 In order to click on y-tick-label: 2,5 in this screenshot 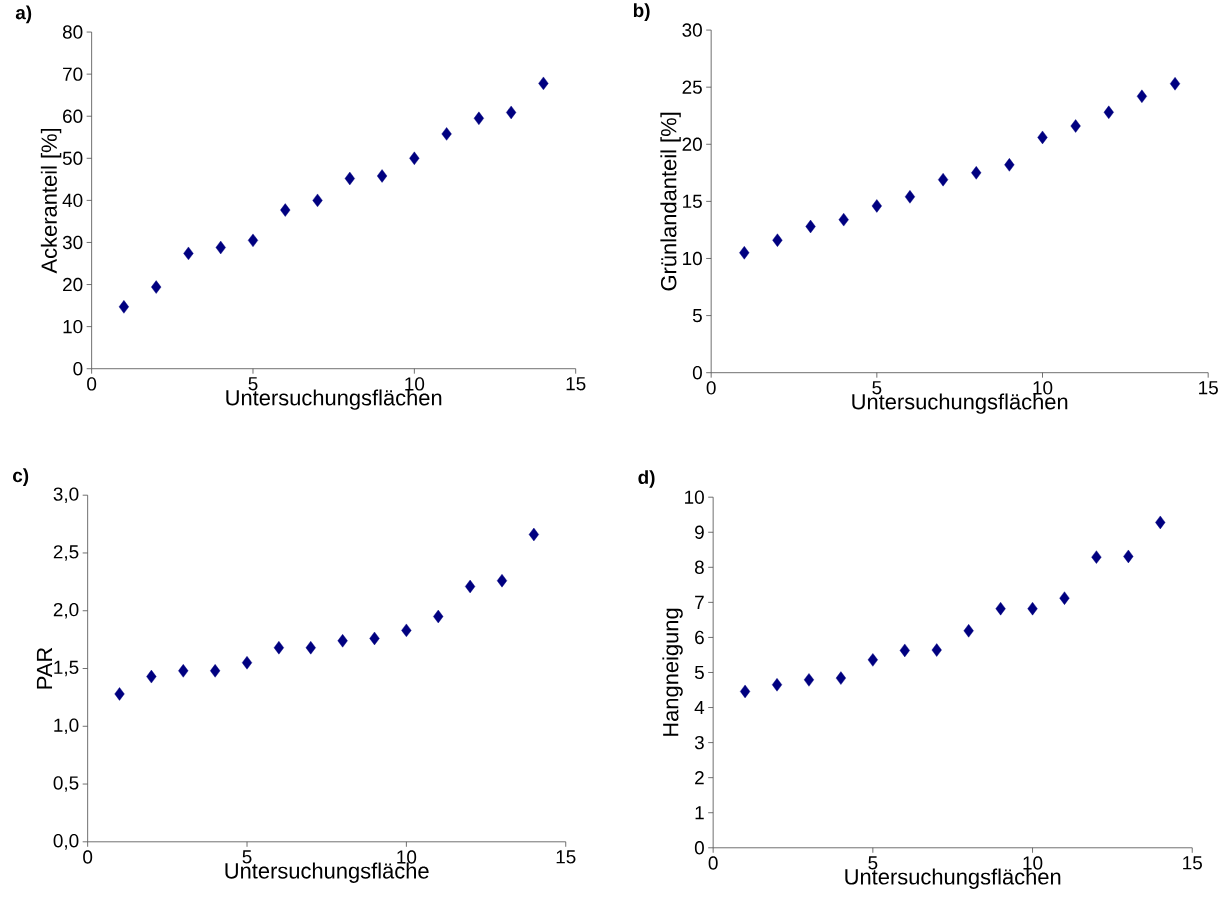, I will do `click(66, 553)`.